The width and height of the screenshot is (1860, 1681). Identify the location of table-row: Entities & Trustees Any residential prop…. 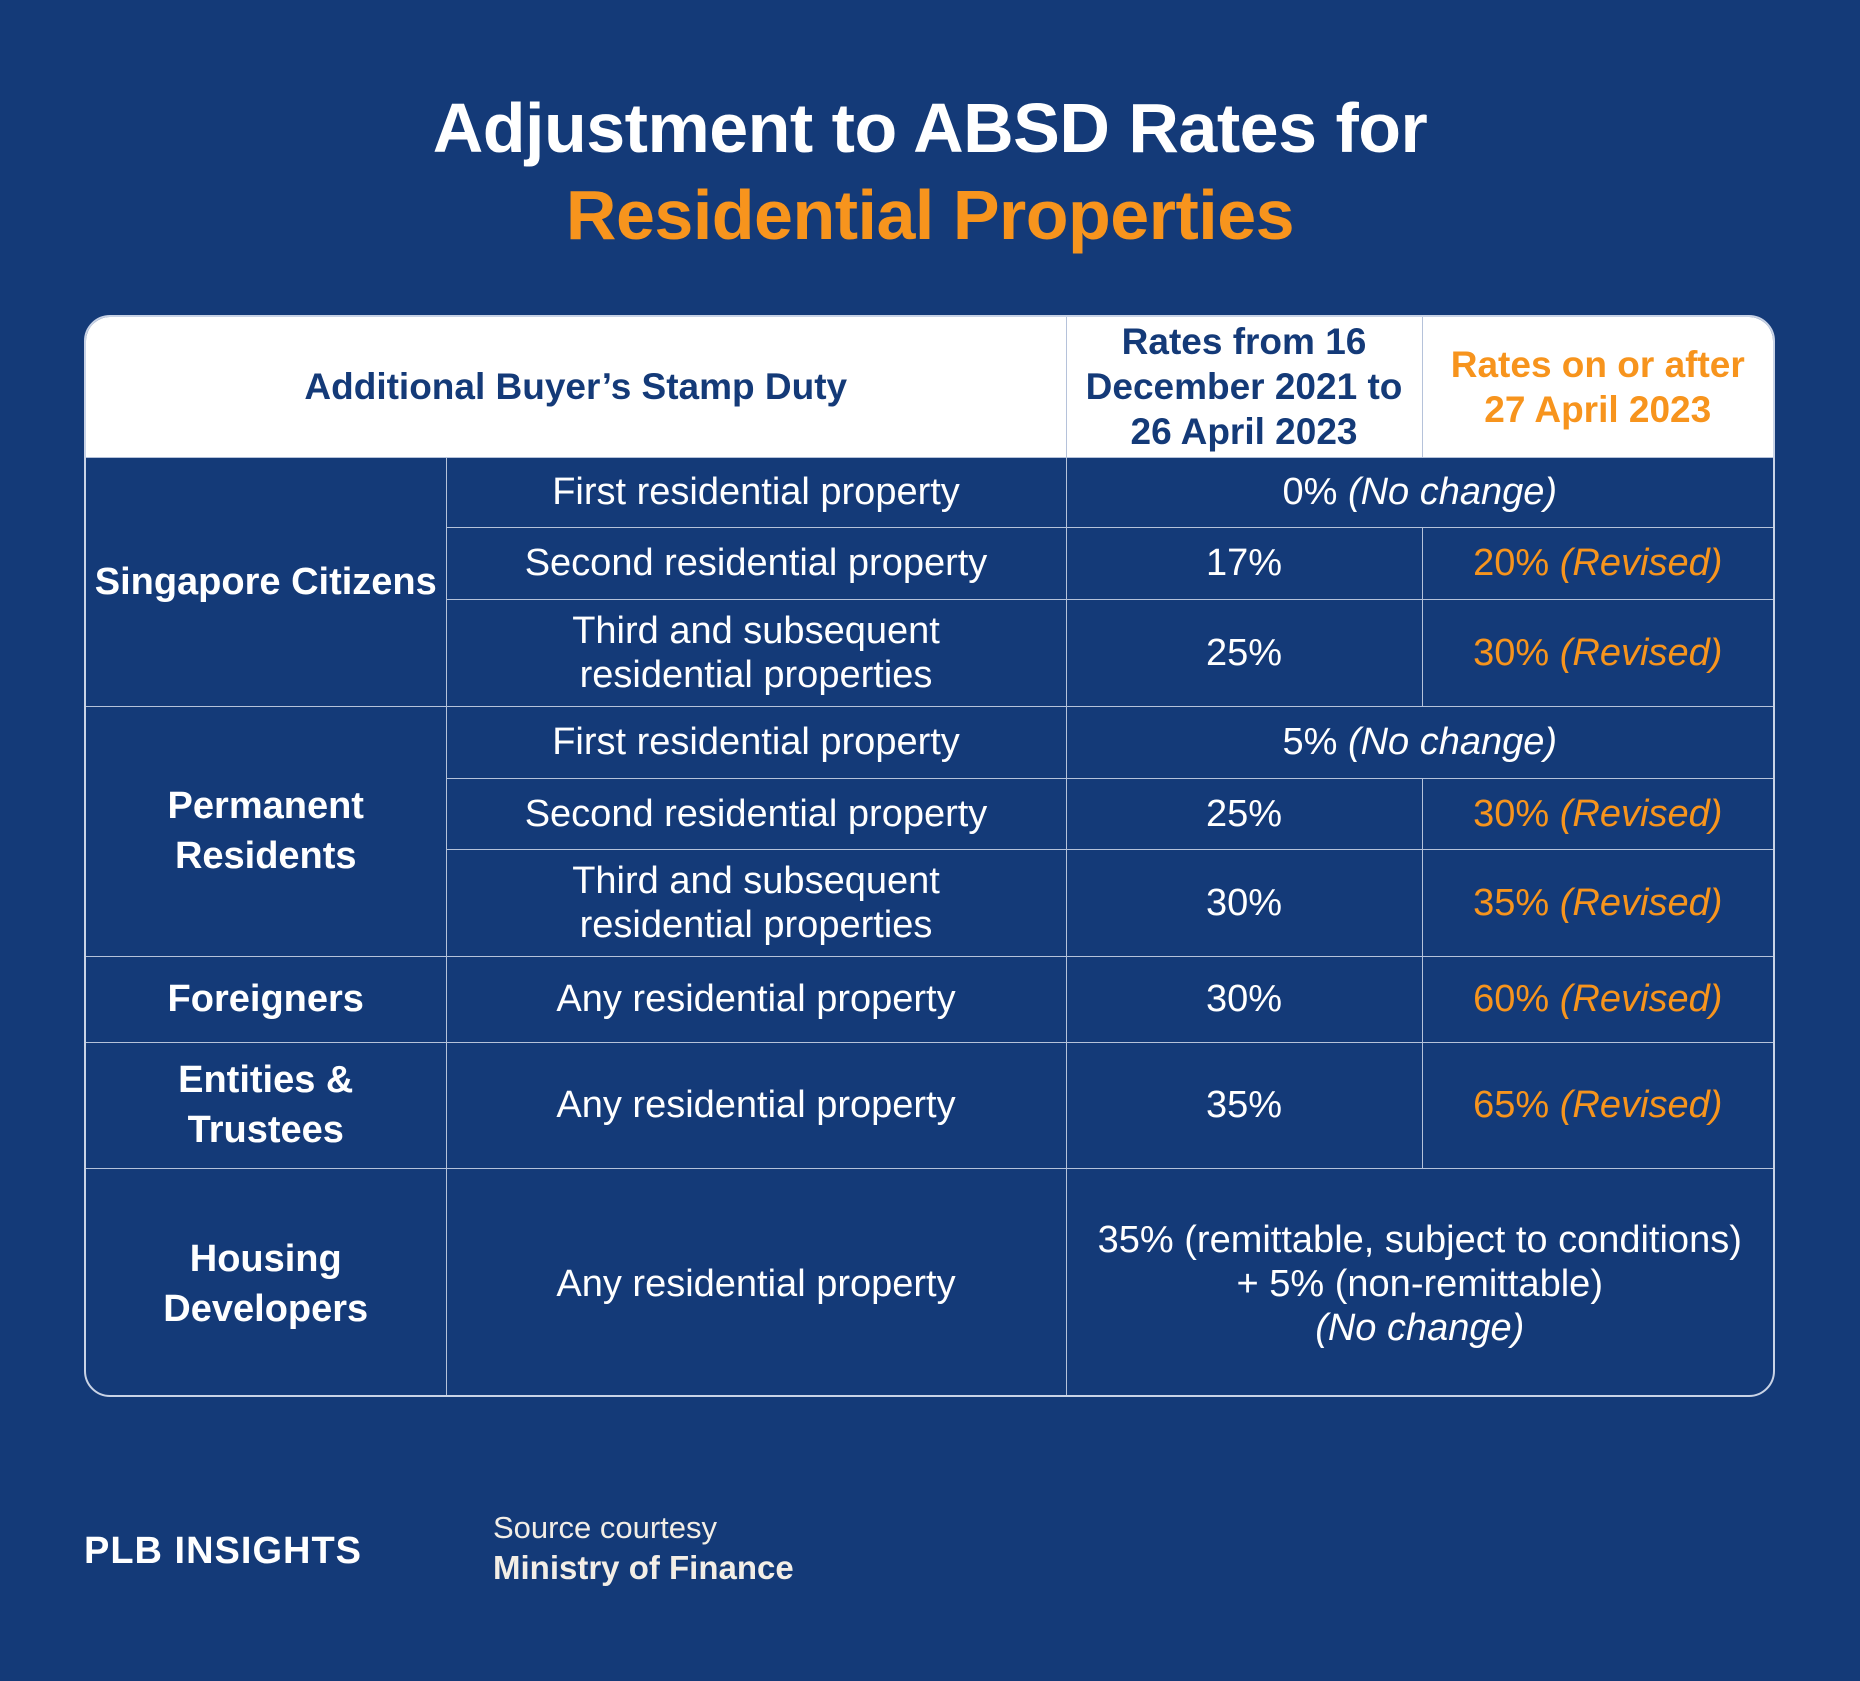
(929, 1105).